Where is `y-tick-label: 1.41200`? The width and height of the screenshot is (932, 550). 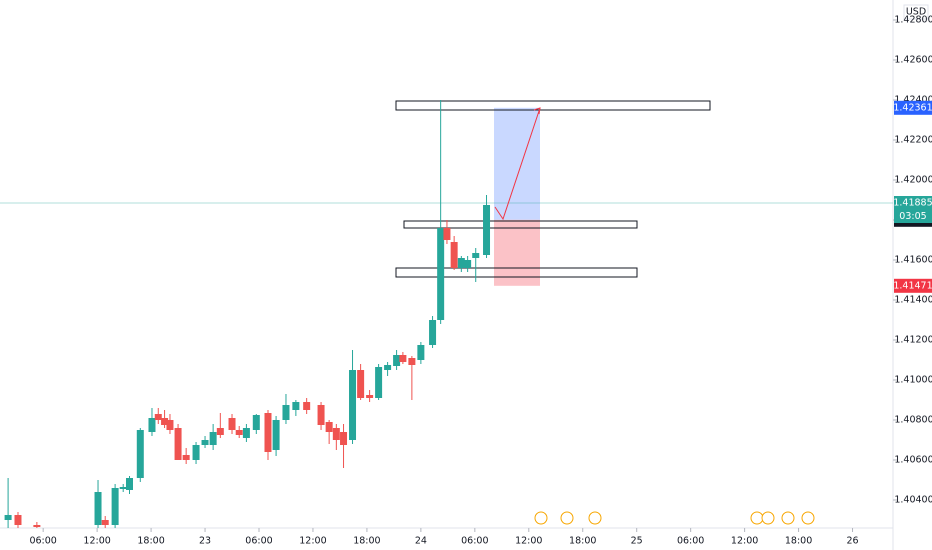
y-tick-label: 1.41200 is located at coordinates (913, 340).